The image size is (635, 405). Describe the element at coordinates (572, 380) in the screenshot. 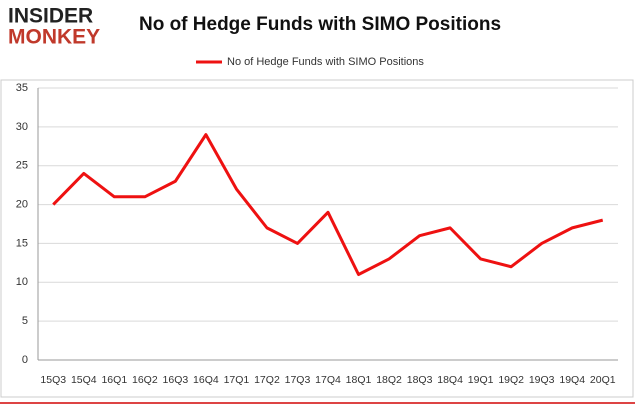

I see `x-tick-label: 19Q4` at that location.